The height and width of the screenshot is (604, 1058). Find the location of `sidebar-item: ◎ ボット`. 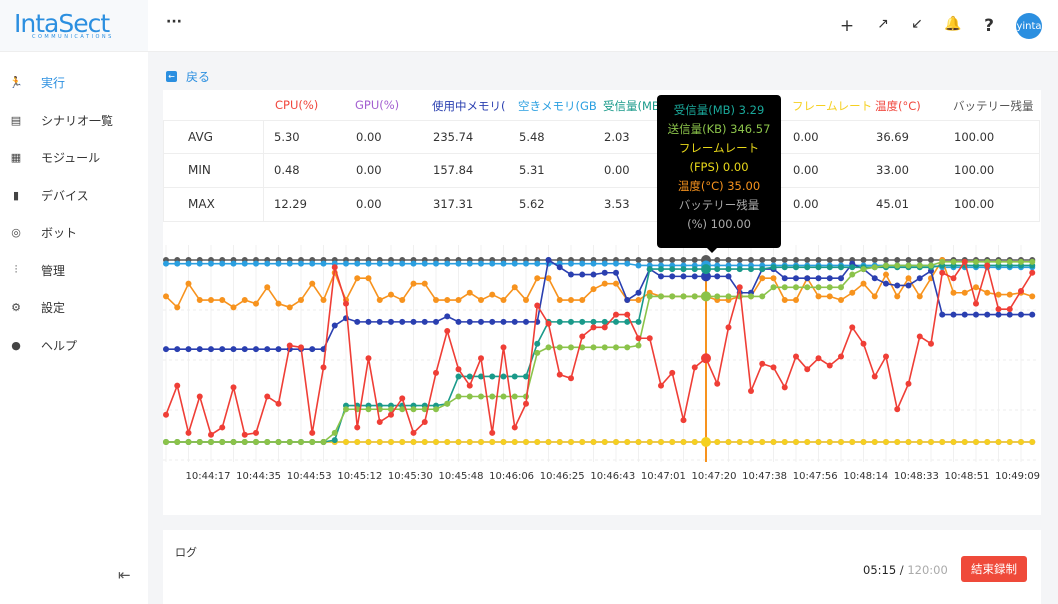

sidebar-item: ◎ ボット is located at coordinates (74, 233).